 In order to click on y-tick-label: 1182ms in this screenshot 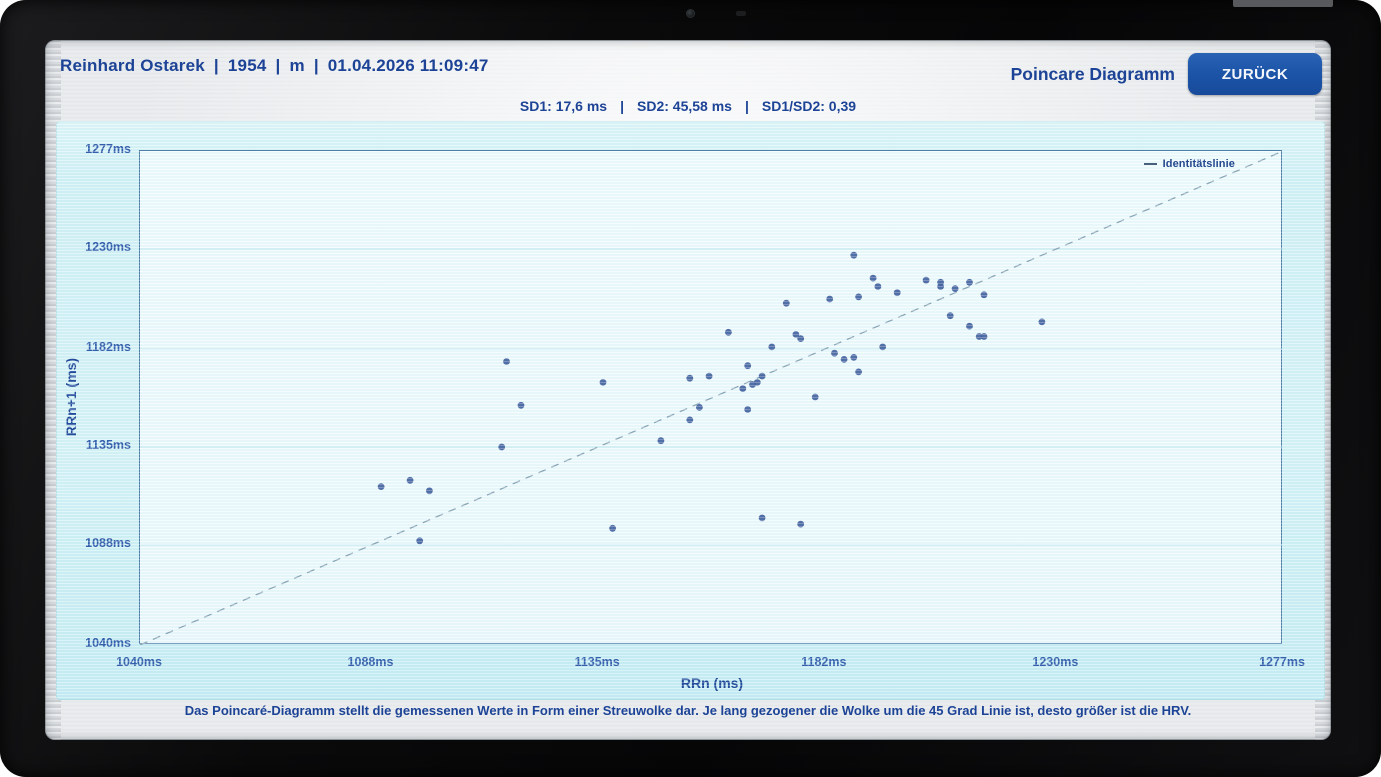, I will do `click(108, 347)`.